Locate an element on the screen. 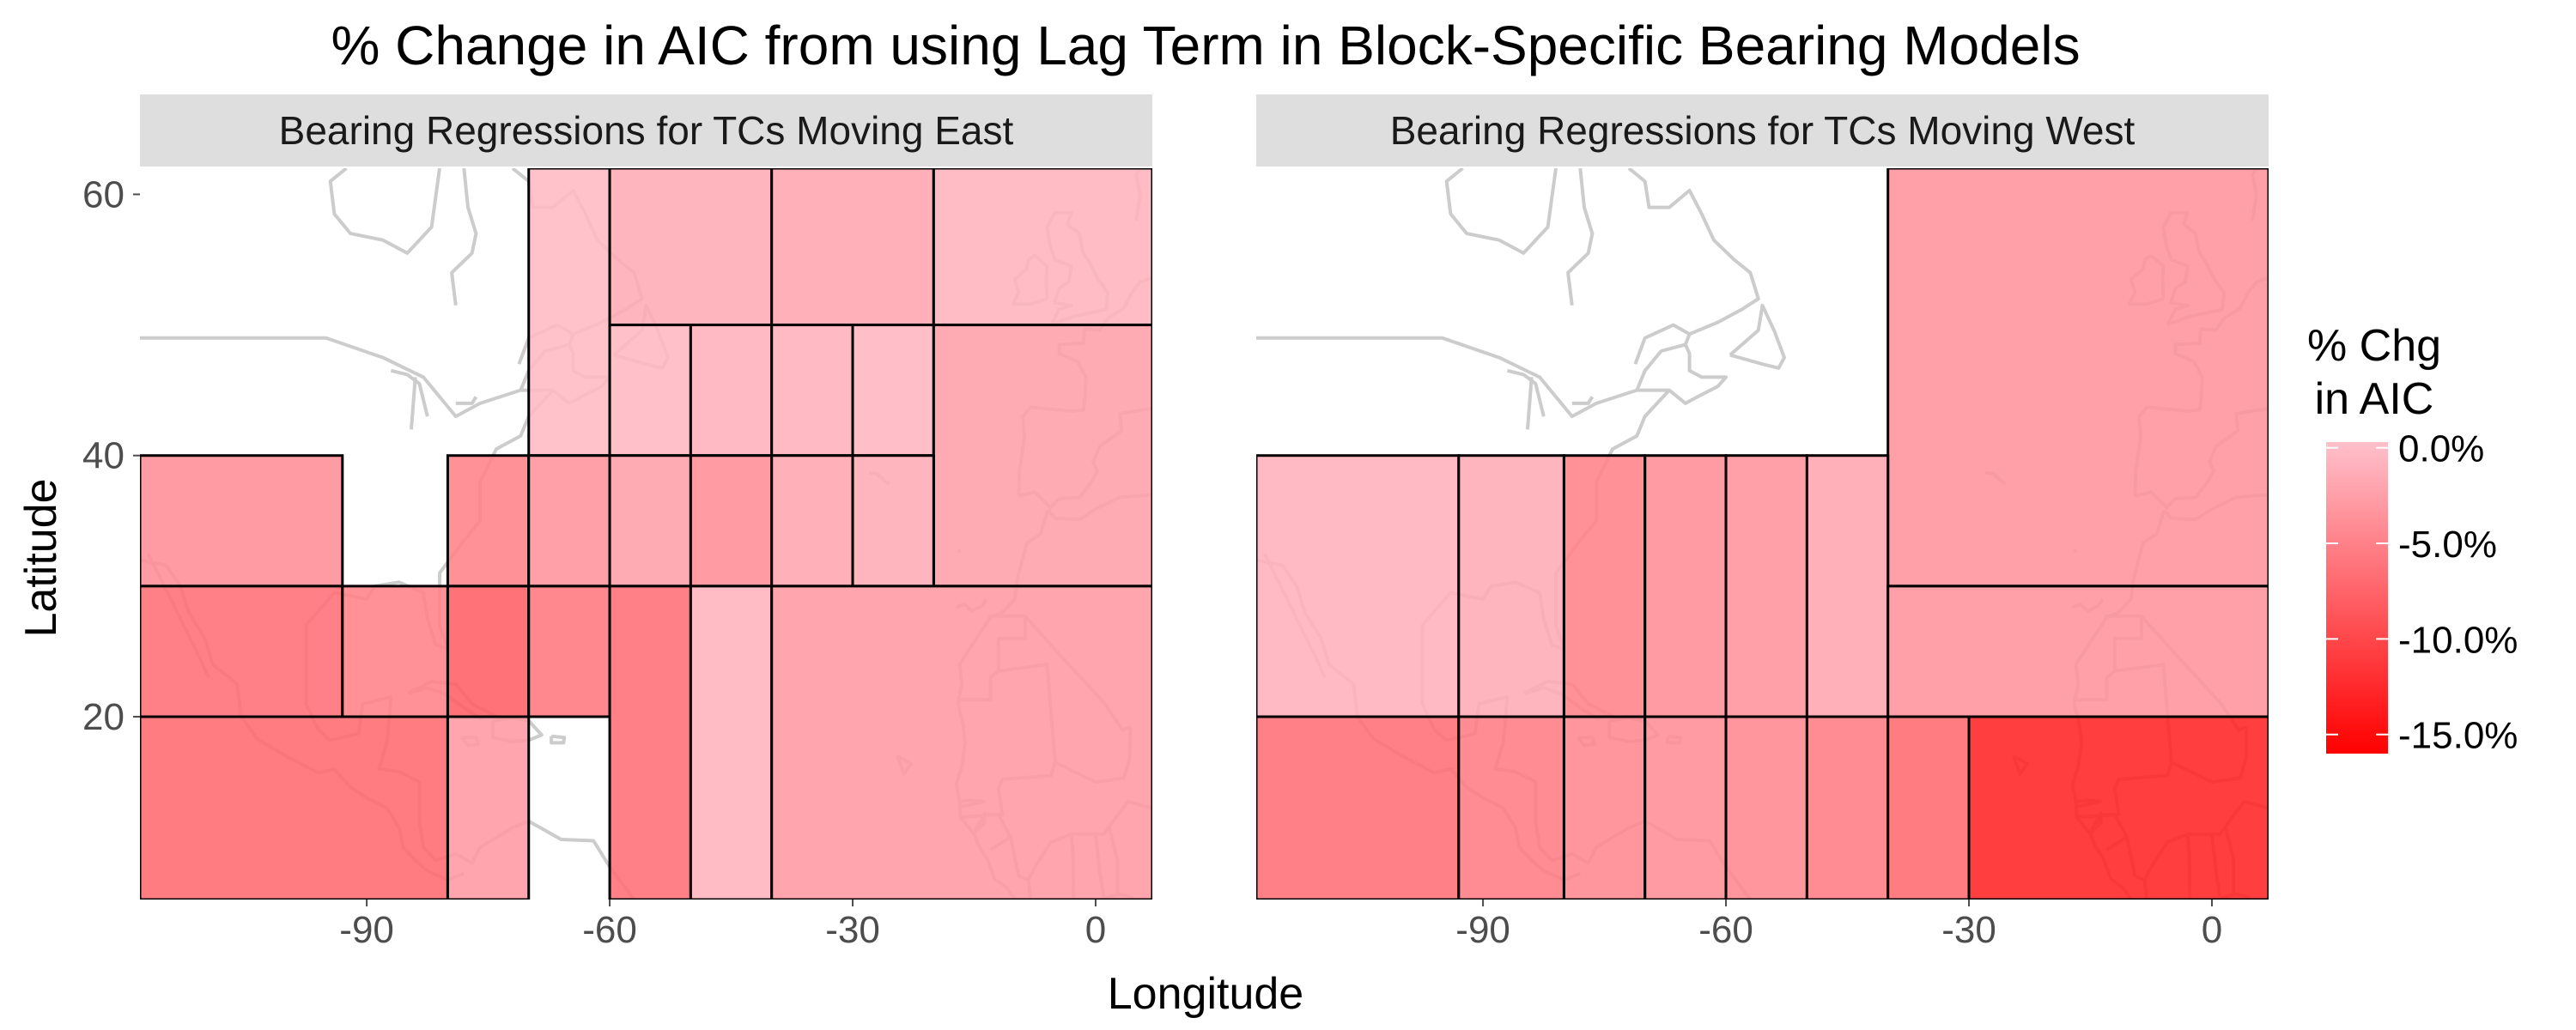  legend-ticks: 0.0% -5.0% -10.0% -15.0% is located at coordinates (2422, 592).